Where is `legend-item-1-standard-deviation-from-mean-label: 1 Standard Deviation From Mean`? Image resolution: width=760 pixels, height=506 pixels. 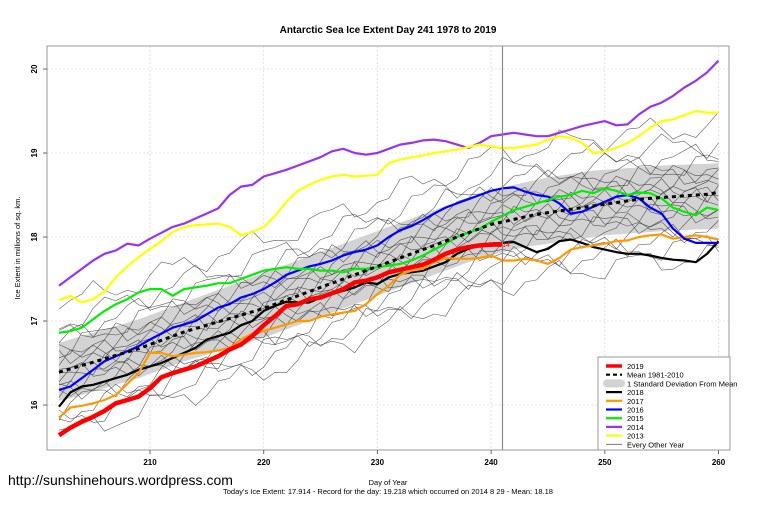 legend-item-1-standard-deviation-from-mean-label: 1 Standard Deviation From Mean is located at coordinates (682, 383).